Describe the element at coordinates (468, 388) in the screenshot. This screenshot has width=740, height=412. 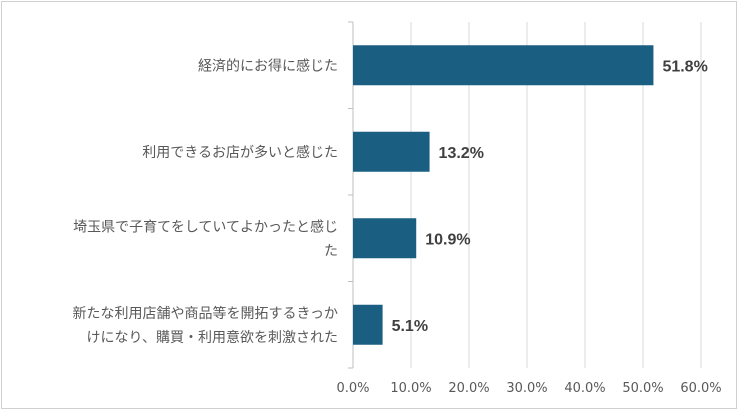
I see `x-tick-label: 20.0%` at that location.